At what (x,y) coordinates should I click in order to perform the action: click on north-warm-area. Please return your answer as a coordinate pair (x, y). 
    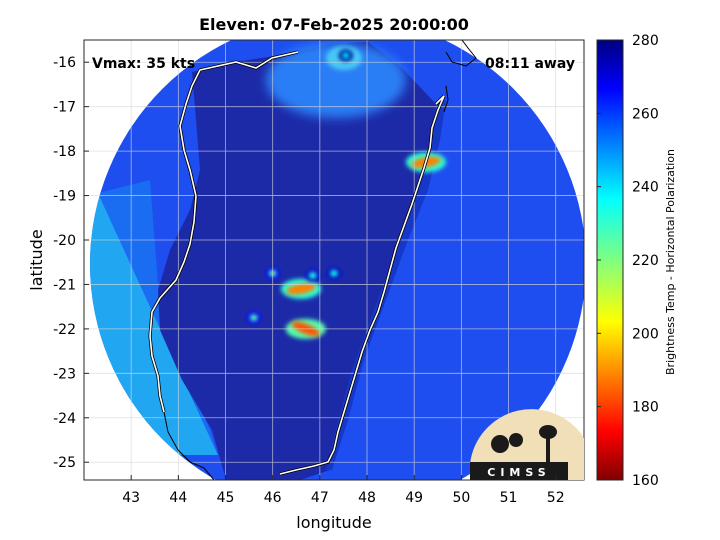
    Looking at the image, I should click on (336, 80).